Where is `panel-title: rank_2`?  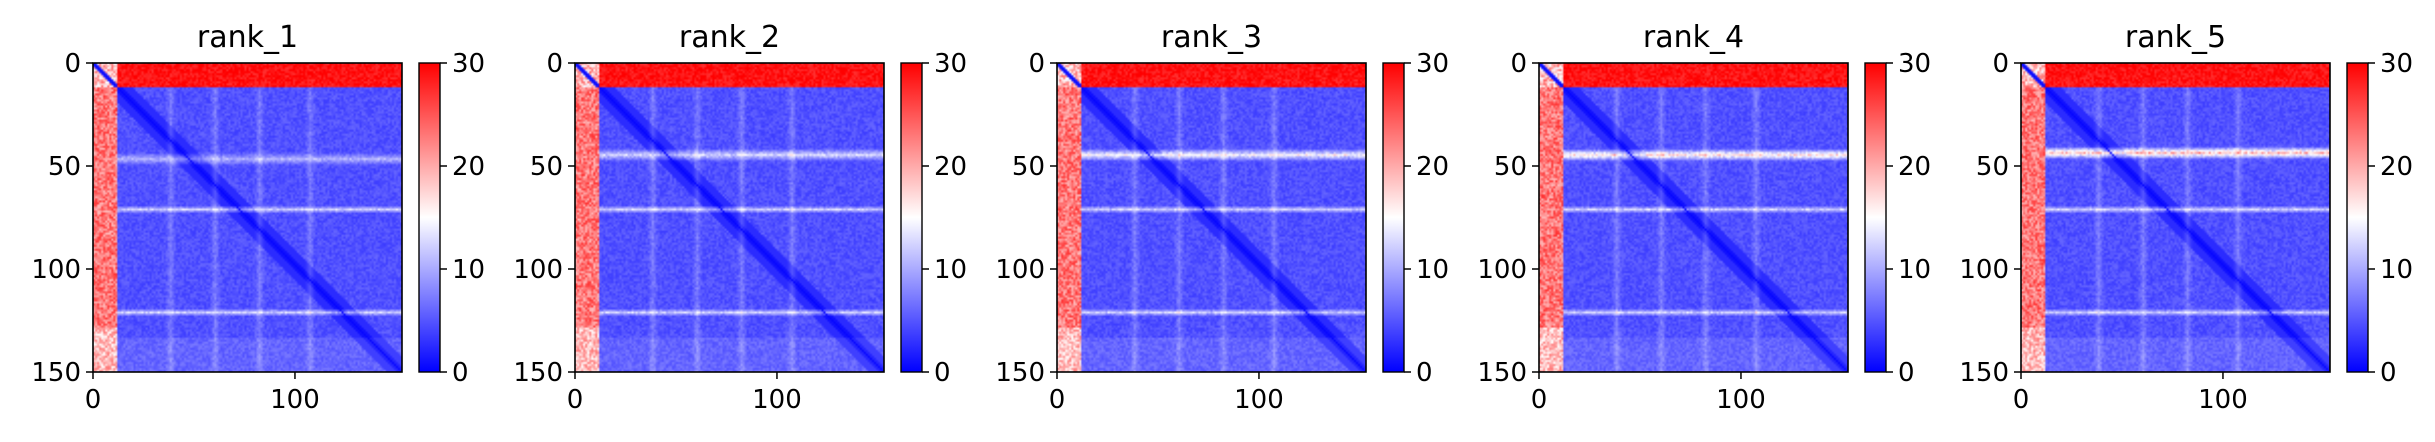
panel-title: rank_2 is located at coordinates (729, 37).